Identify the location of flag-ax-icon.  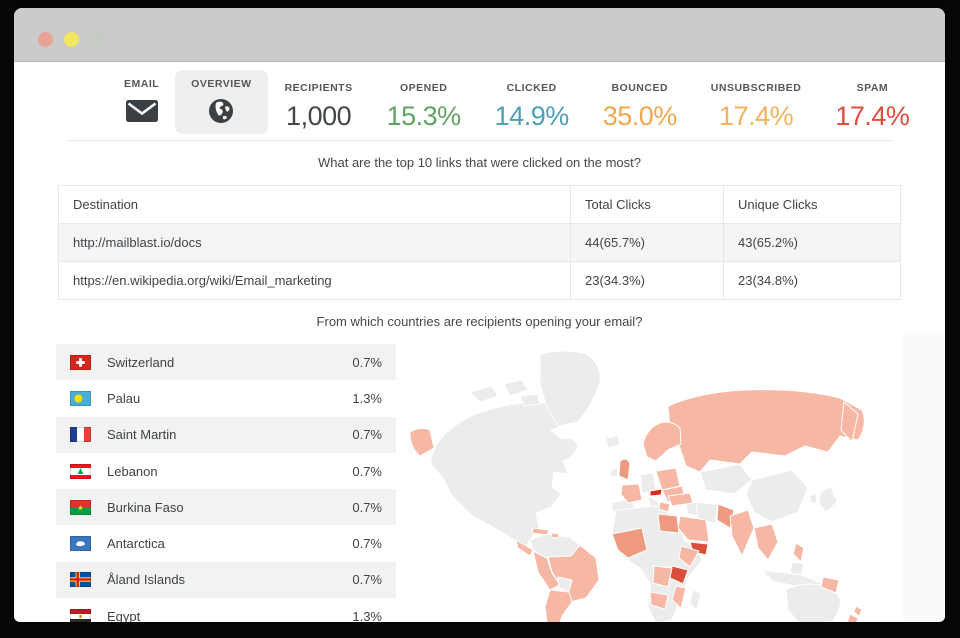
(80, 580).